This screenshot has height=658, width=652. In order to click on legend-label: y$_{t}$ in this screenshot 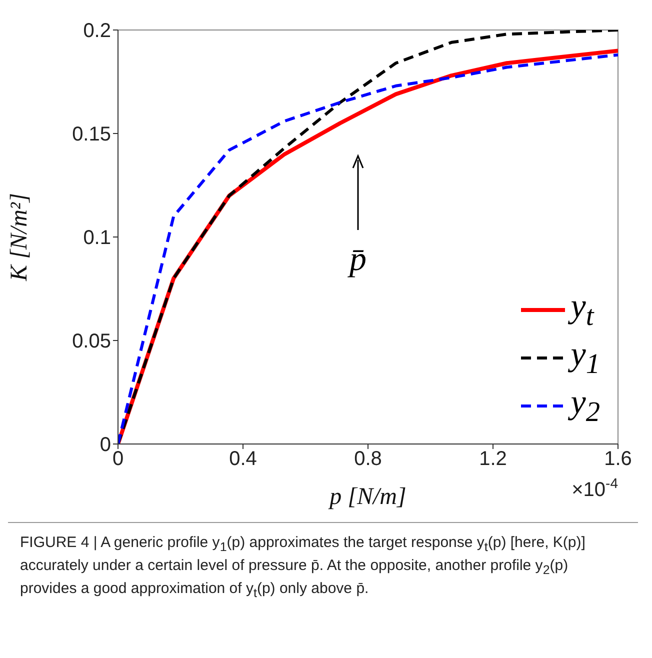, I will do `click(582, 310)`.